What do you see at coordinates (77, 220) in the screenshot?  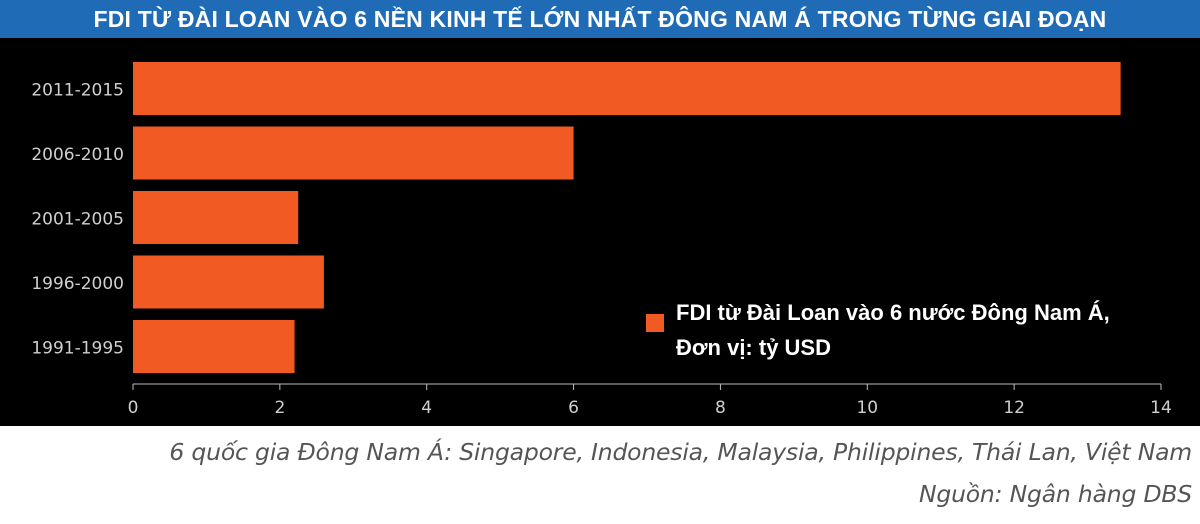 I see `y-tick-label: 2001-2005` at bounding box center [77, 220].